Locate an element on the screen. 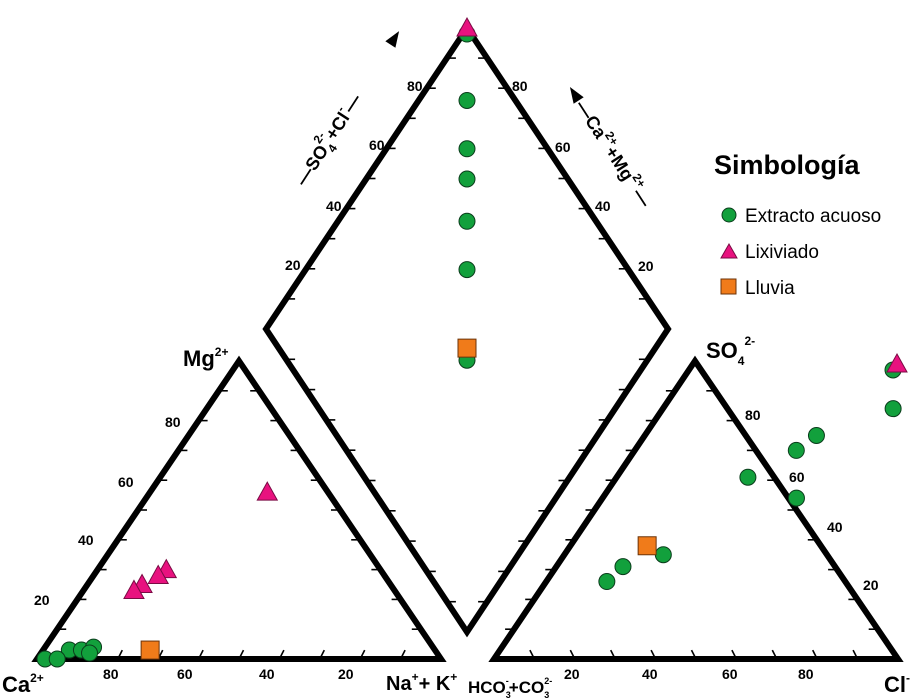 The height and width of the screenshot is (698, 912). tick-label-diamond-left-60: 60 is located at coordinates (377, 145).